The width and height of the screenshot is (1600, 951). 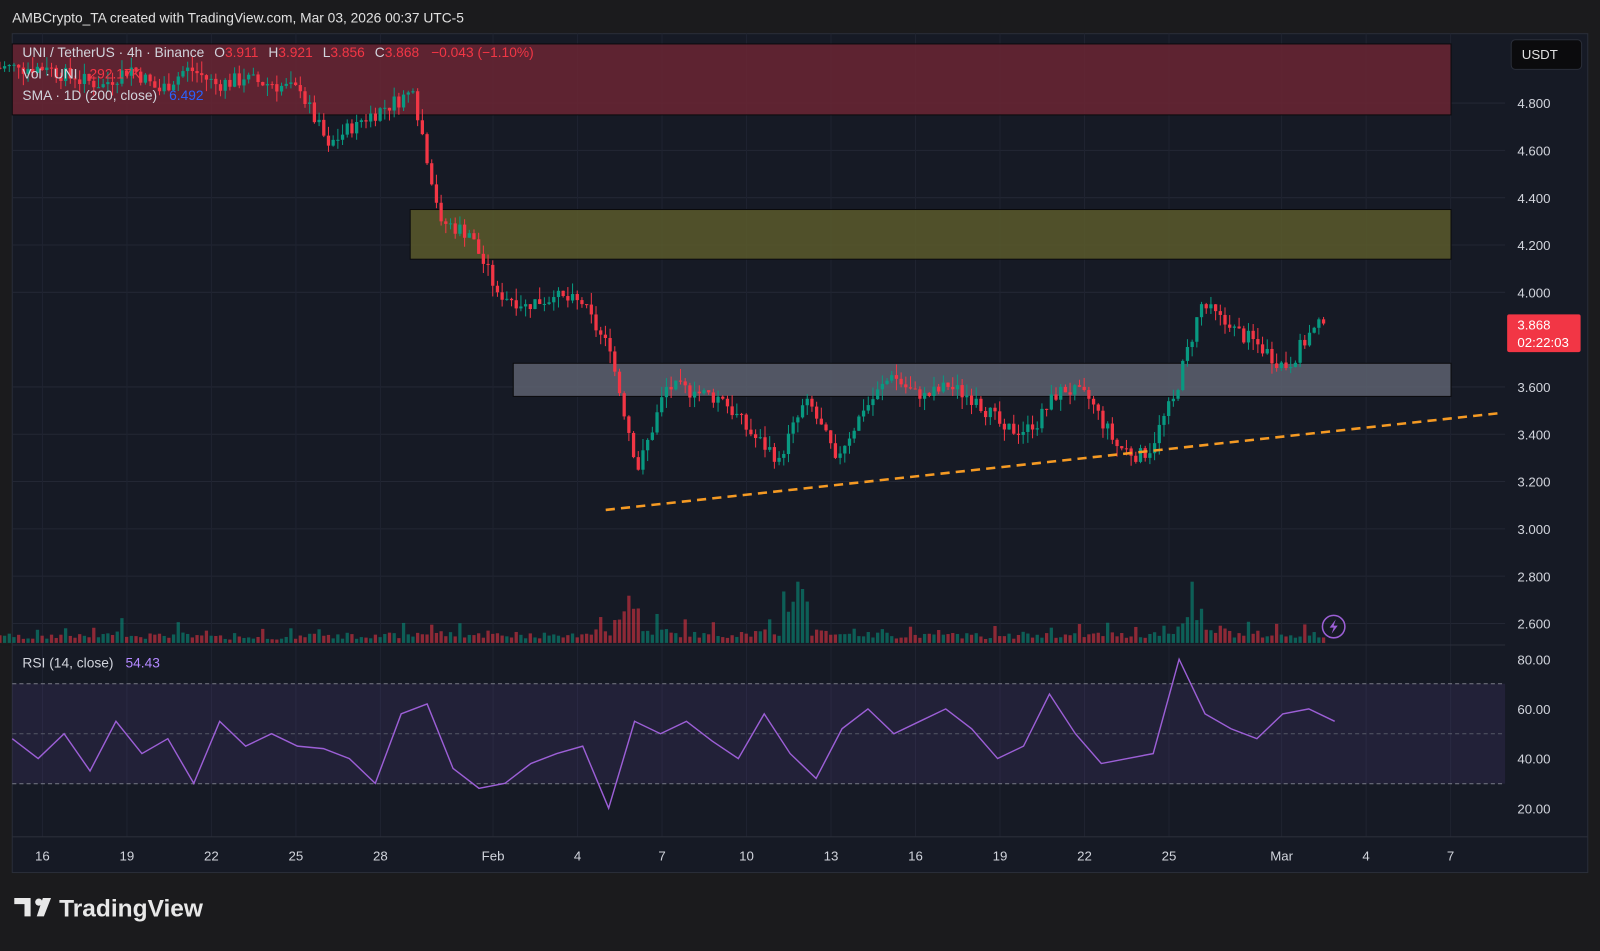 I want to click on tradingview-logo: TradingView, so click(x=109, y=908).